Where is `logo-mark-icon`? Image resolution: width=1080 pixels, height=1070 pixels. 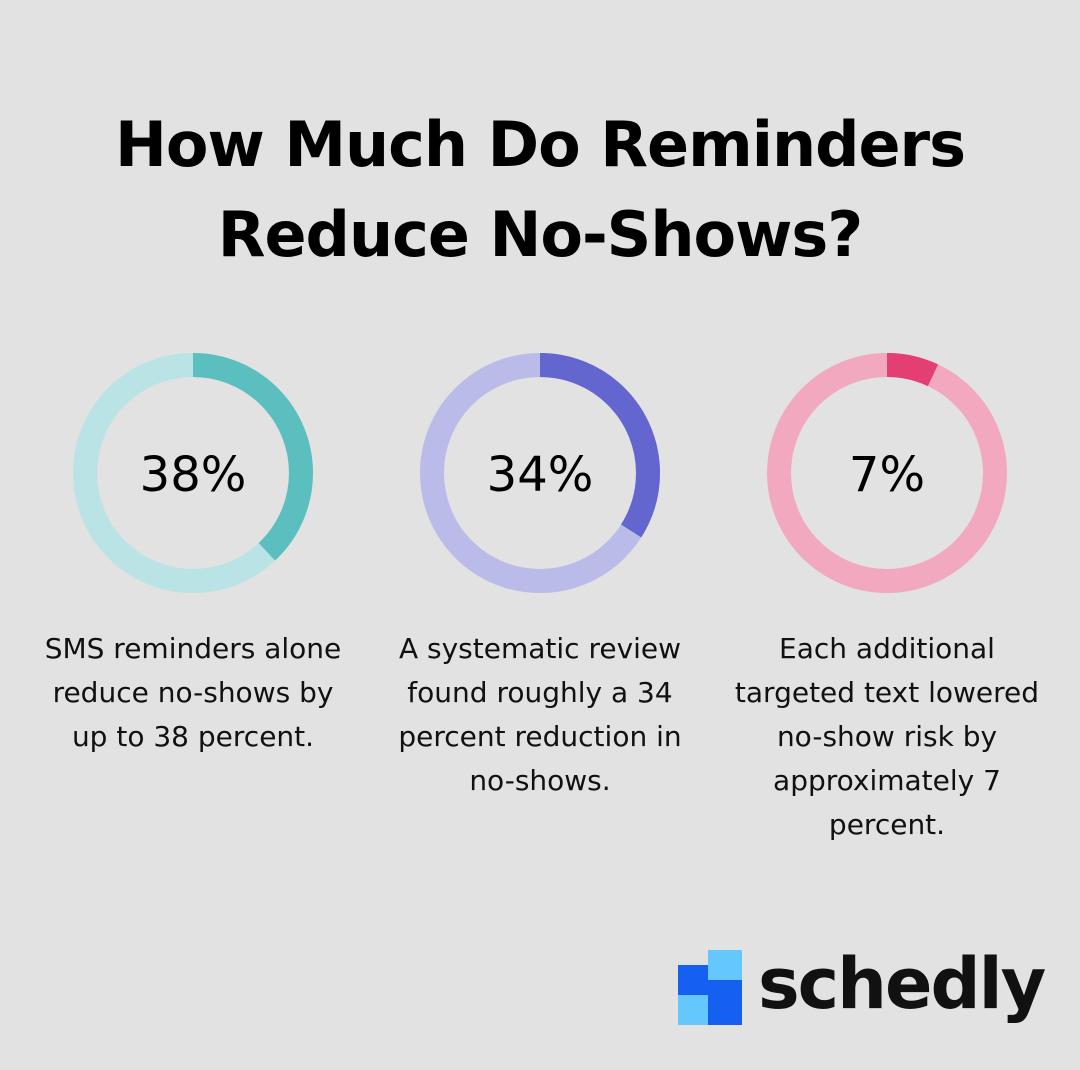 logo-mark-icon is located at coordinates (710, 988).